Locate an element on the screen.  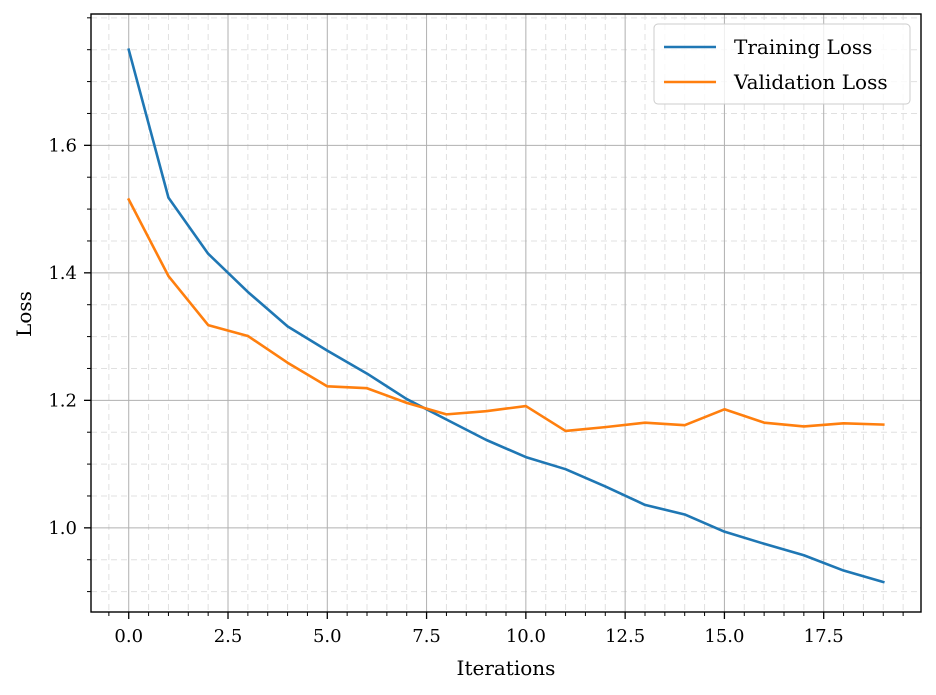
y-tick-label: 1.4 is located at coordinates (62, 273).